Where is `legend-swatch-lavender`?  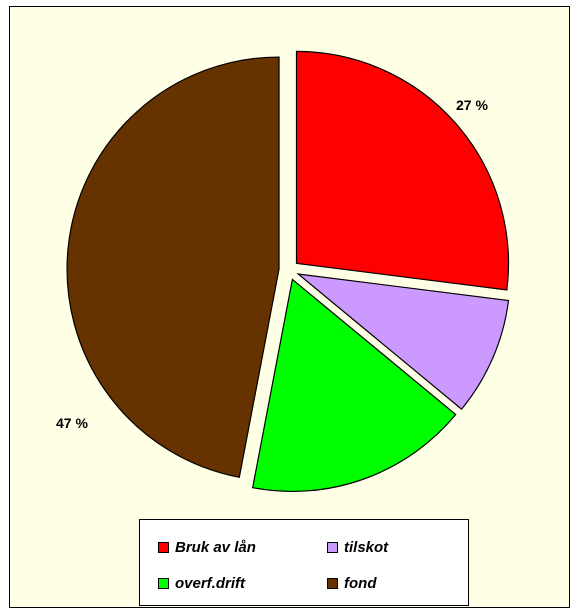
legend-swatch-lavender is located at coordinates (332, 547).